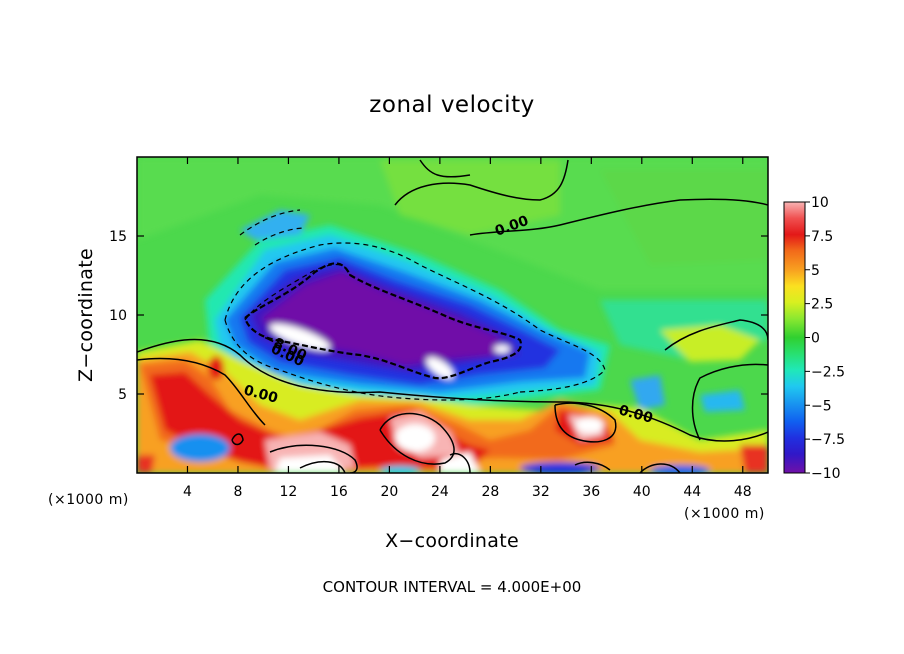 Image resolution: width=904 pixels, height=654 pixels. What do you see at coordinates (820, 203) in the screenshot?
I see `colorbar-tick-label: 10` at bounding box center [820, 203].